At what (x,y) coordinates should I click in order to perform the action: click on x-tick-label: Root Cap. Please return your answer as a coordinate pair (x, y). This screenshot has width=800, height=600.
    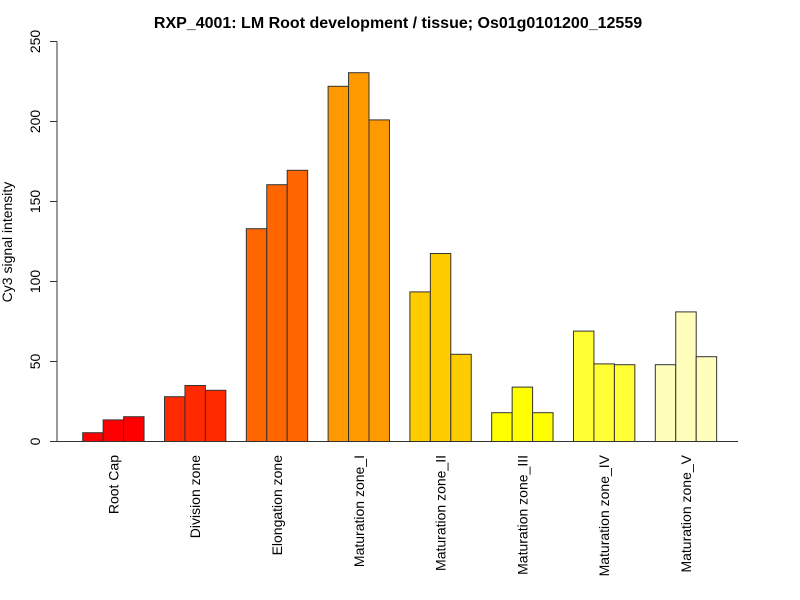
    Looking at the image, I should click on (113, 484).